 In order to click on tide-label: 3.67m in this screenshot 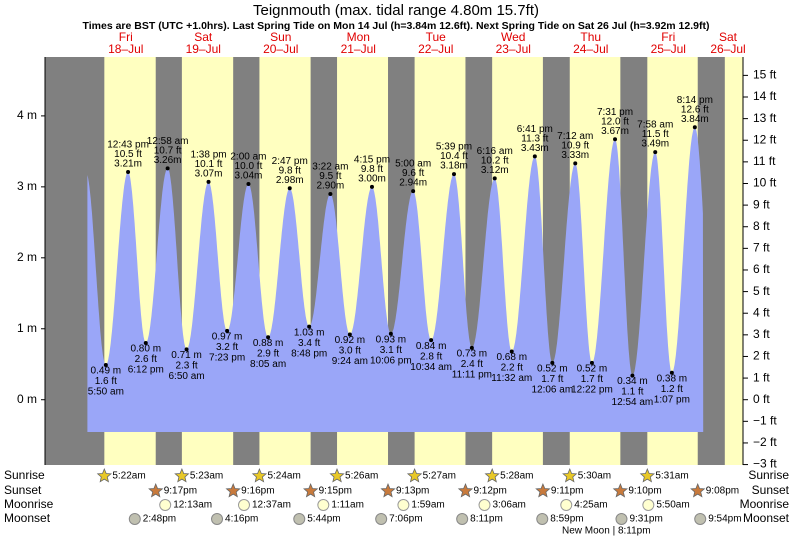, I will do `click(615, 131)`.